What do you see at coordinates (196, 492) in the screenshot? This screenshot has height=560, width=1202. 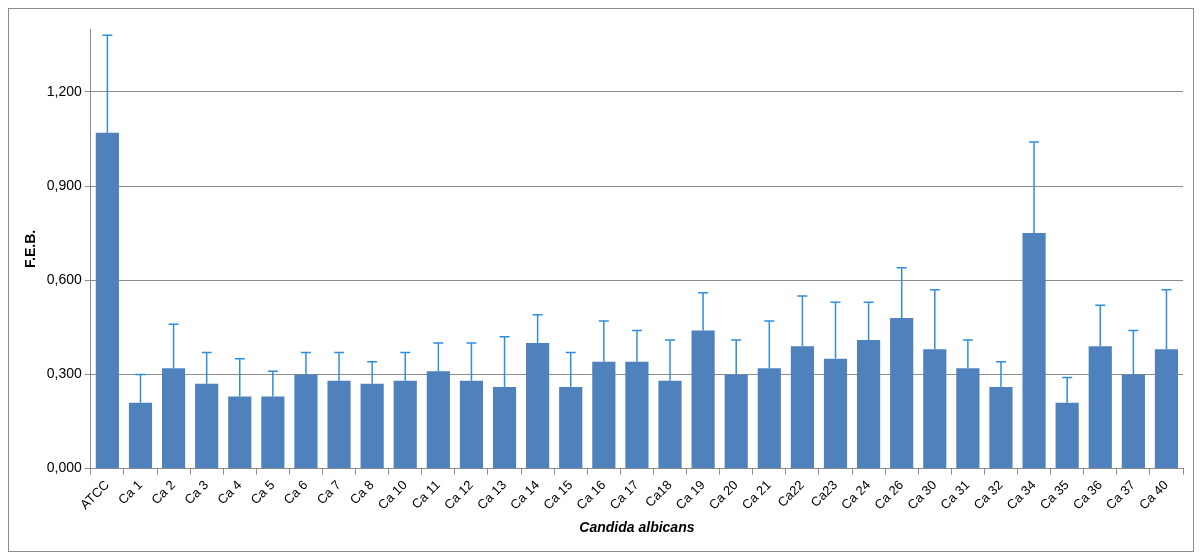 I see `x-tick-label: Ca 3` at bounding box center [196, 492].